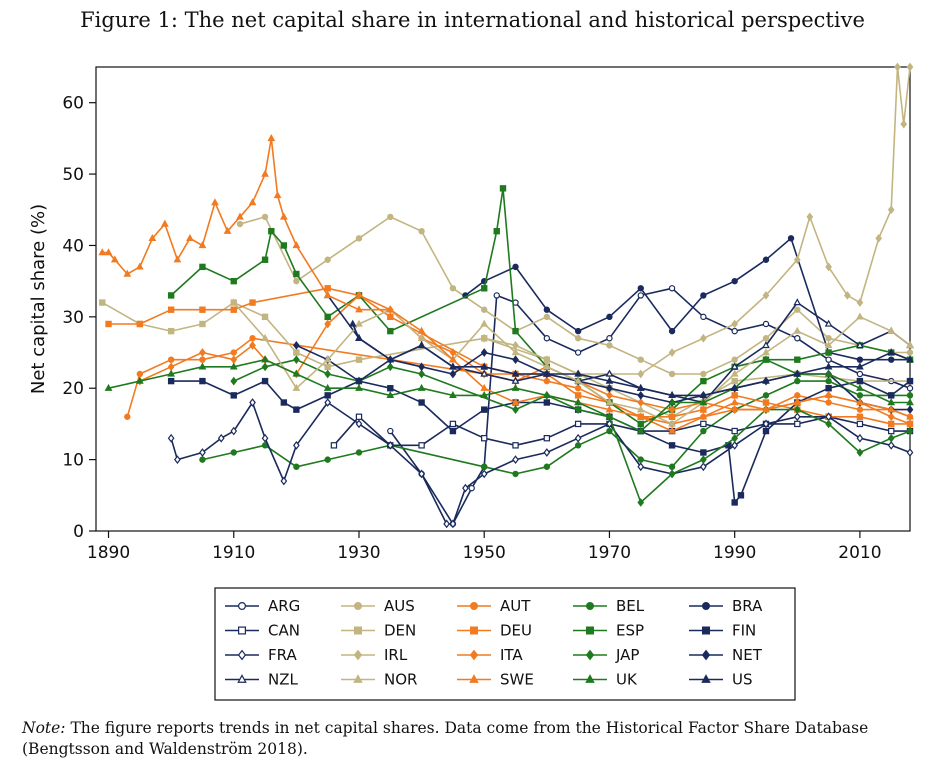 The width and height of the screenshot is (945, 770). What do you see at coordinates (509, 395) in the screenshot?
I see `series-line-uk` at bounding box center [509, 395].